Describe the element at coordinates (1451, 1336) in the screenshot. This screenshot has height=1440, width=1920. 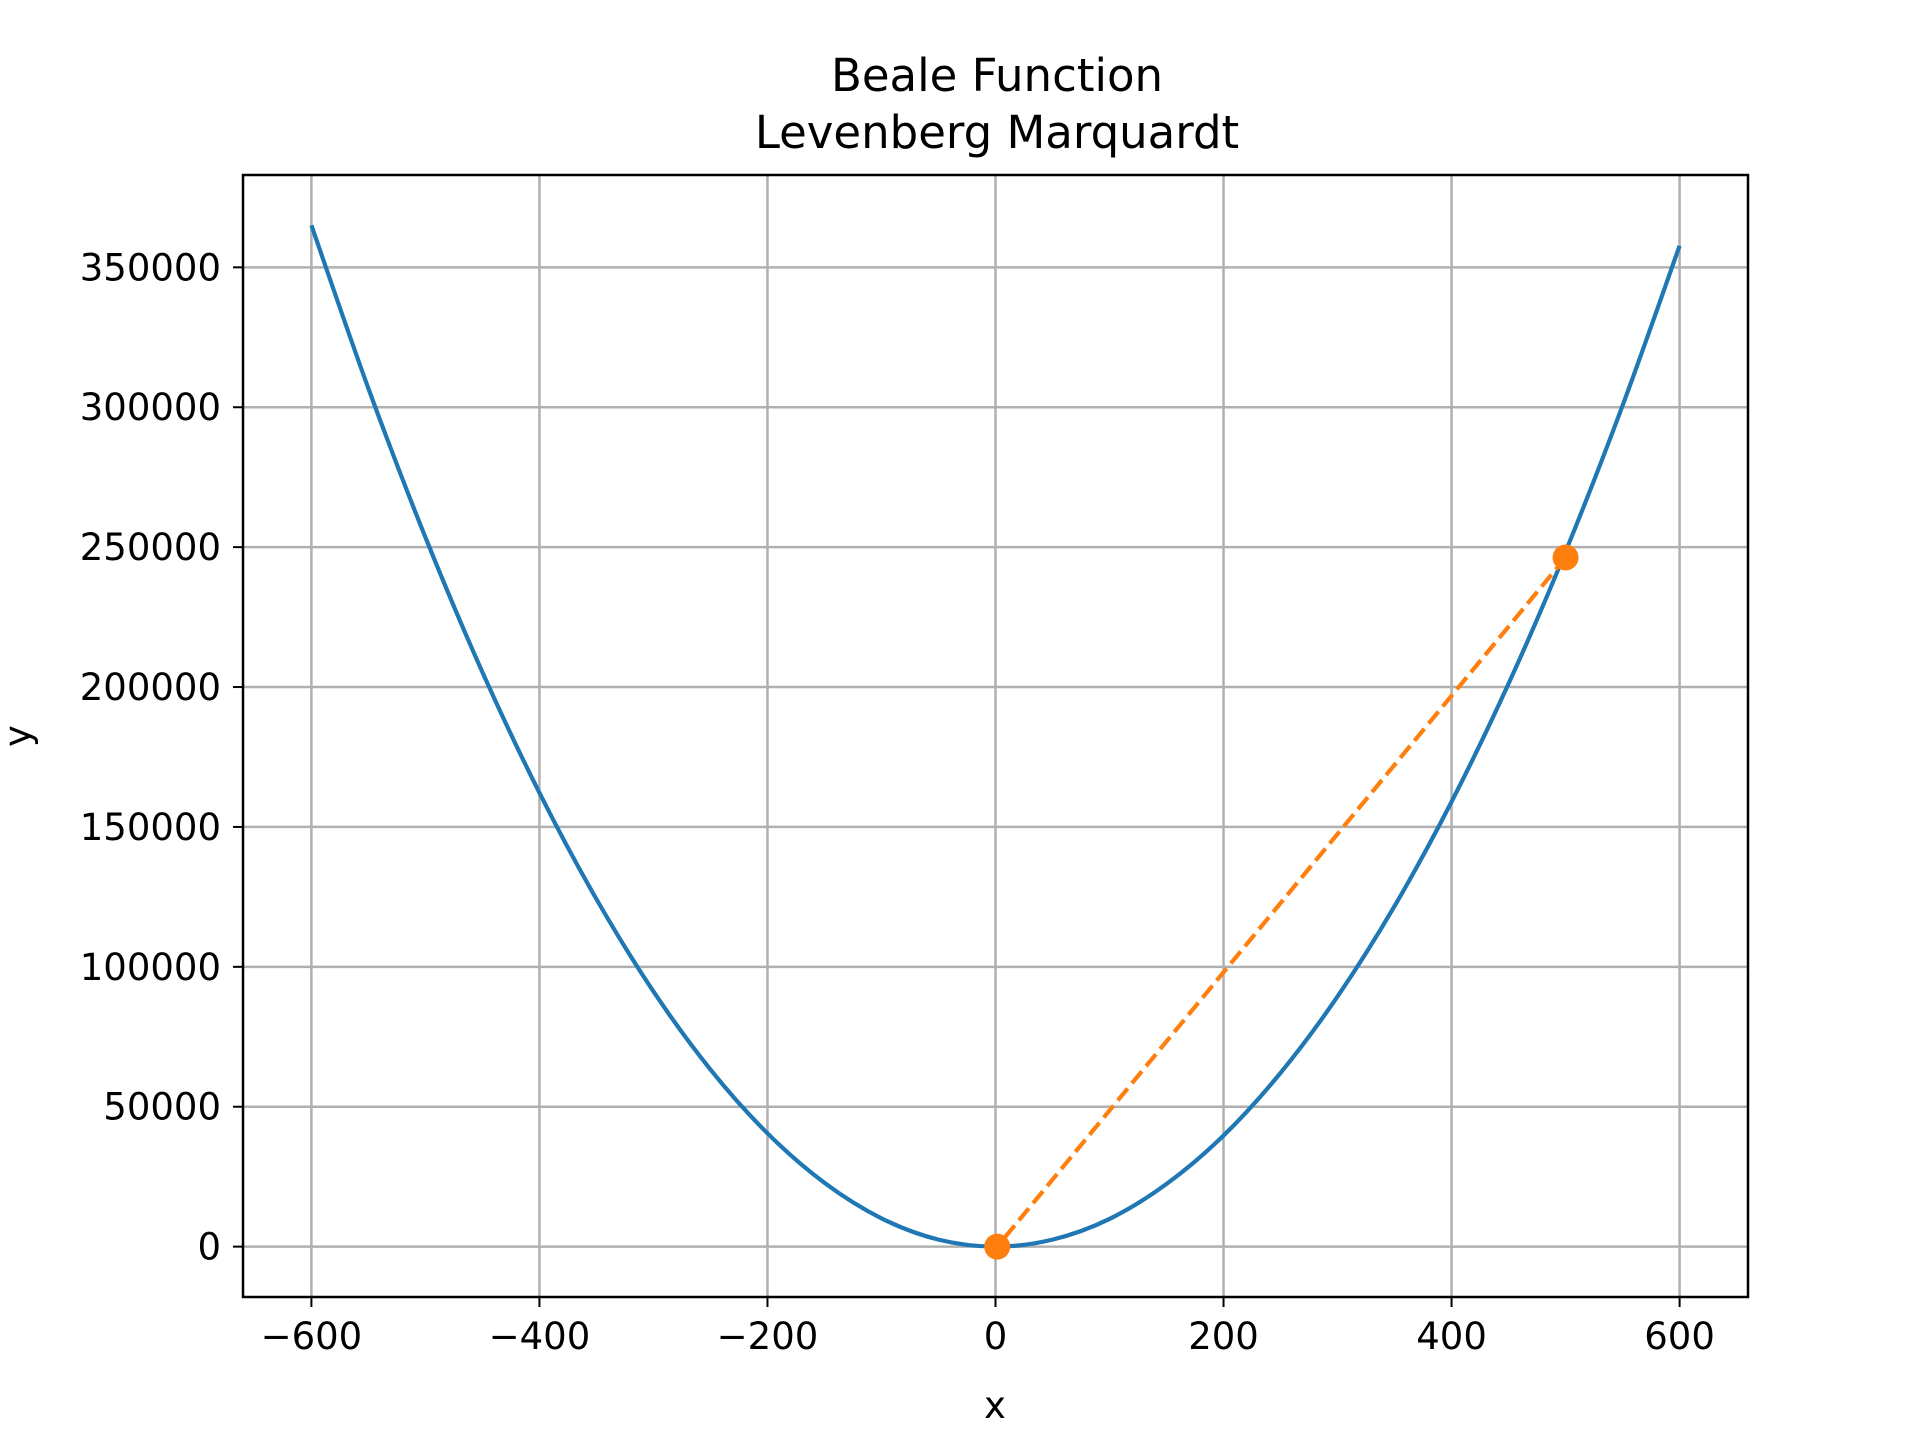
I see `x-tick-label: 400` at that location.